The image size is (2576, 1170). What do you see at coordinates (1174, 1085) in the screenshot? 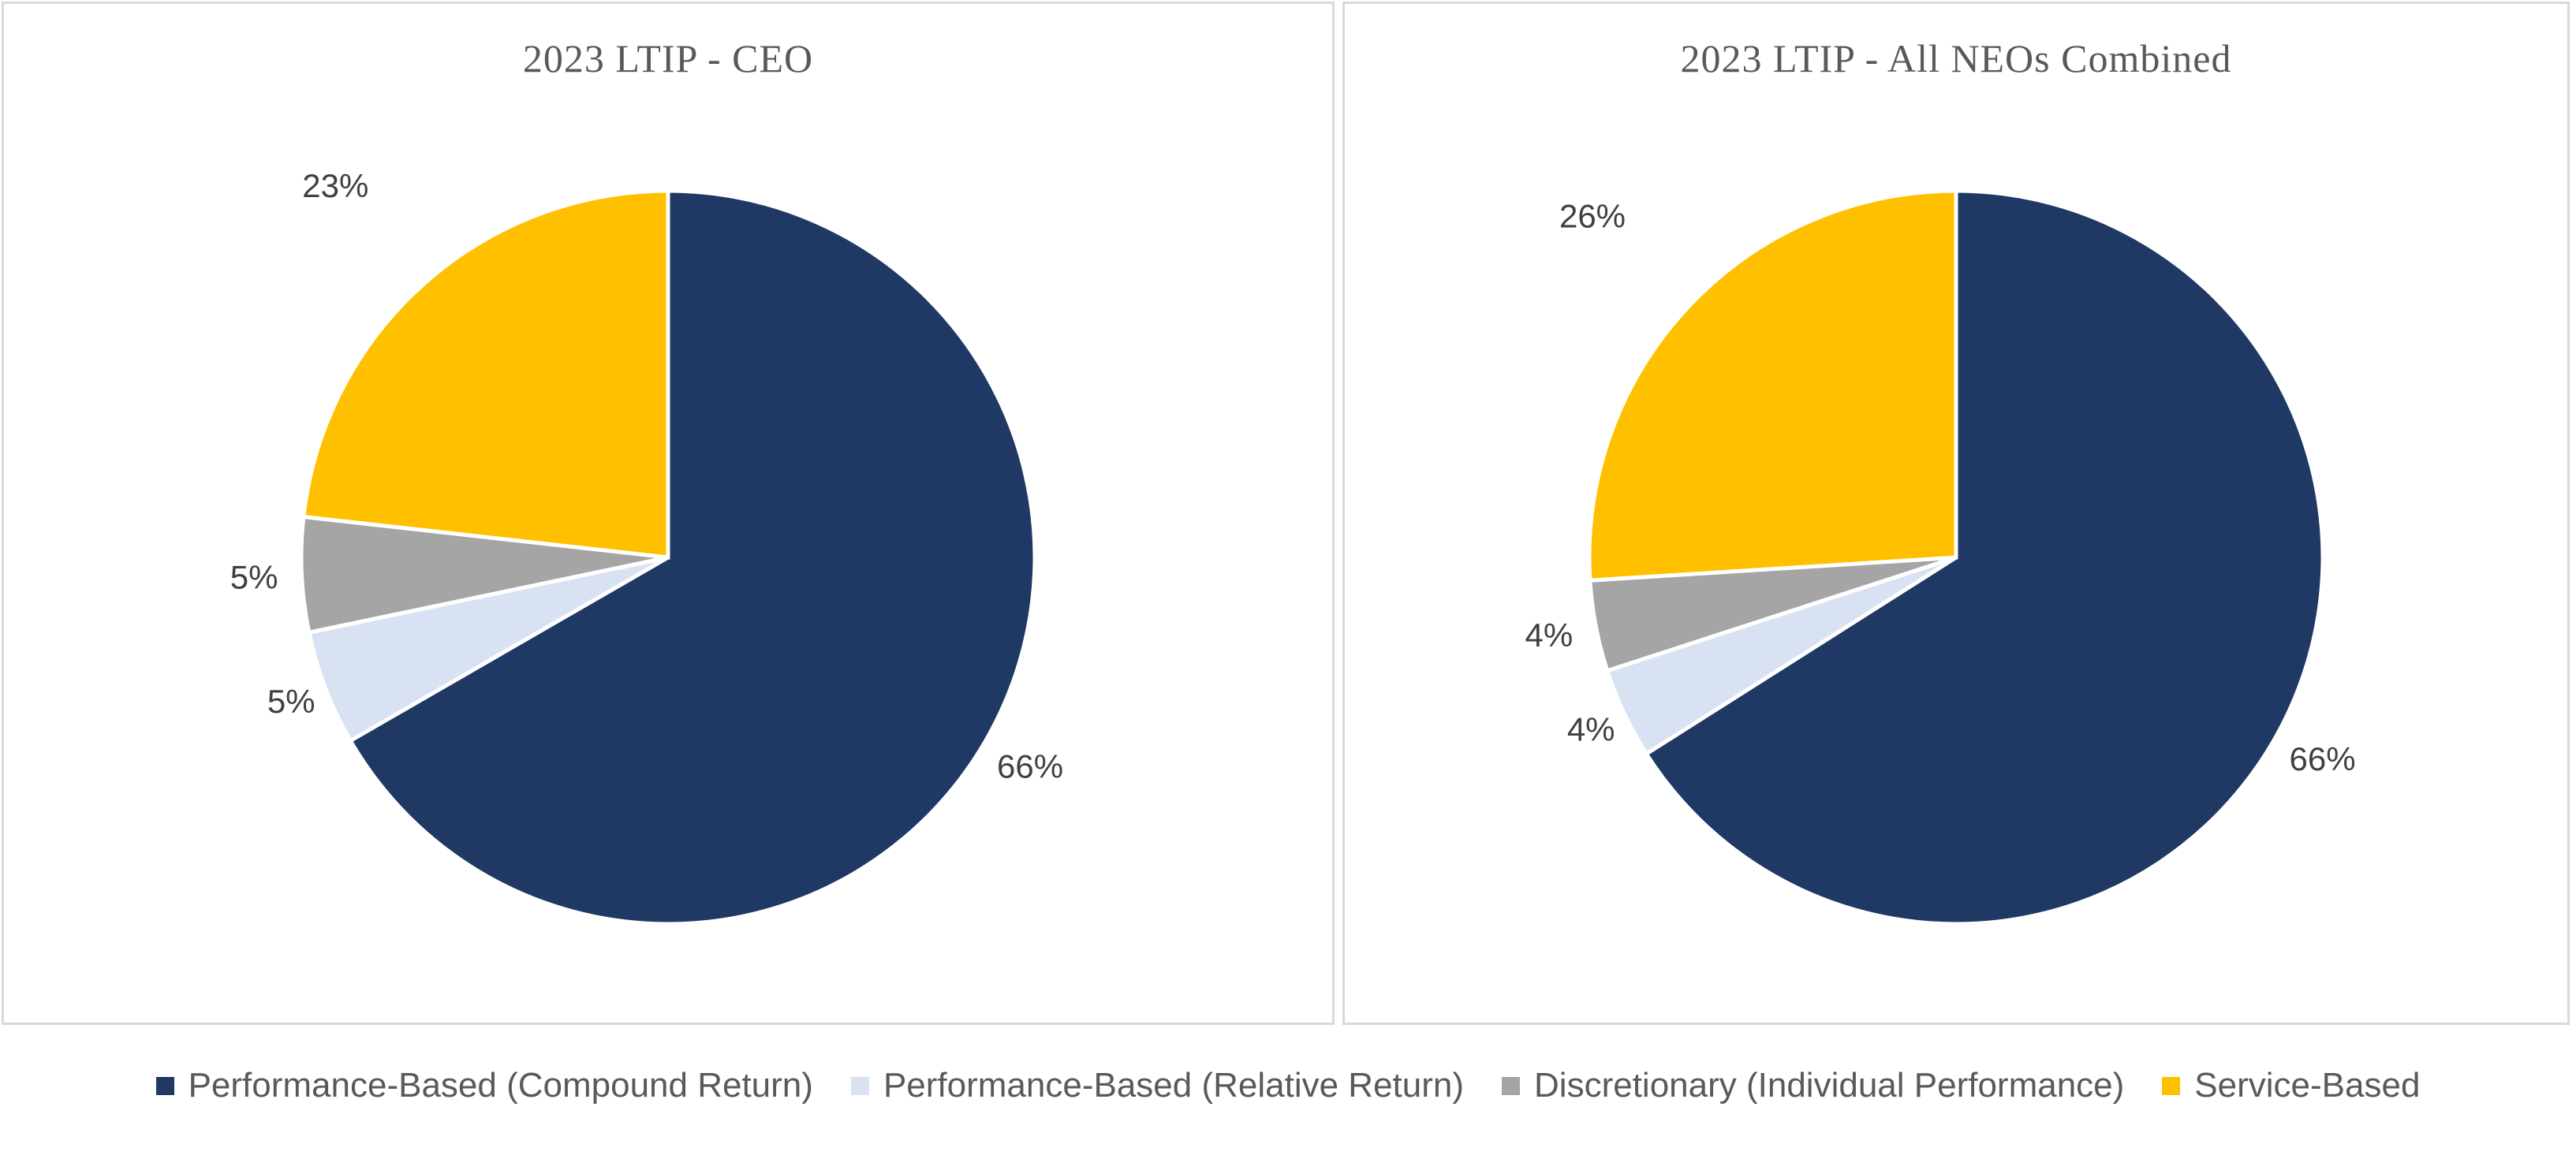
I see `legend-item-label: Performance-Based (Relative Return)` at bounding box center [1174, 1085].